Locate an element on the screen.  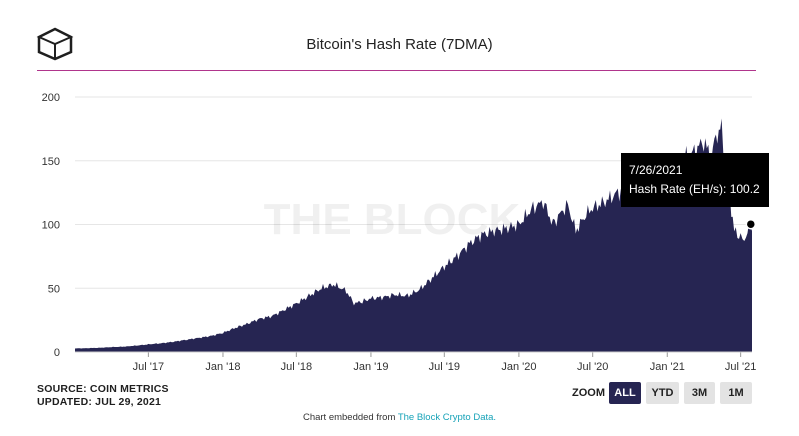
x-tick-label: Jul '18 is located at coordinates (296, 367).